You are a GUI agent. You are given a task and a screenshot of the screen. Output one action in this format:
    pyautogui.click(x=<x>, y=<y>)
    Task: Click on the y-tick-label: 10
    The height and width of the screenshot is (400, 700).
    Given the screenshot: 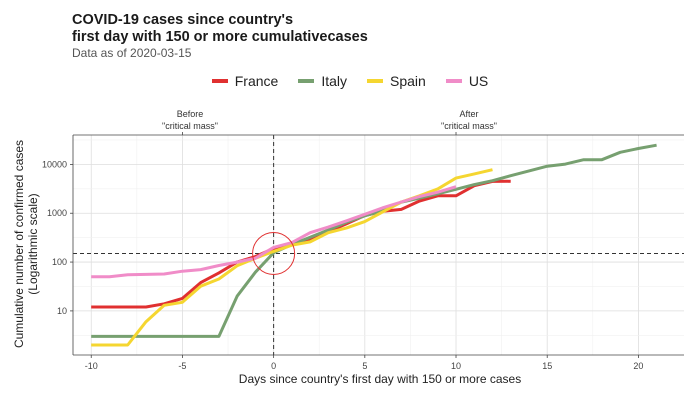 What is the action you would take?
    pyautogui.click(x=62, y=311)
    